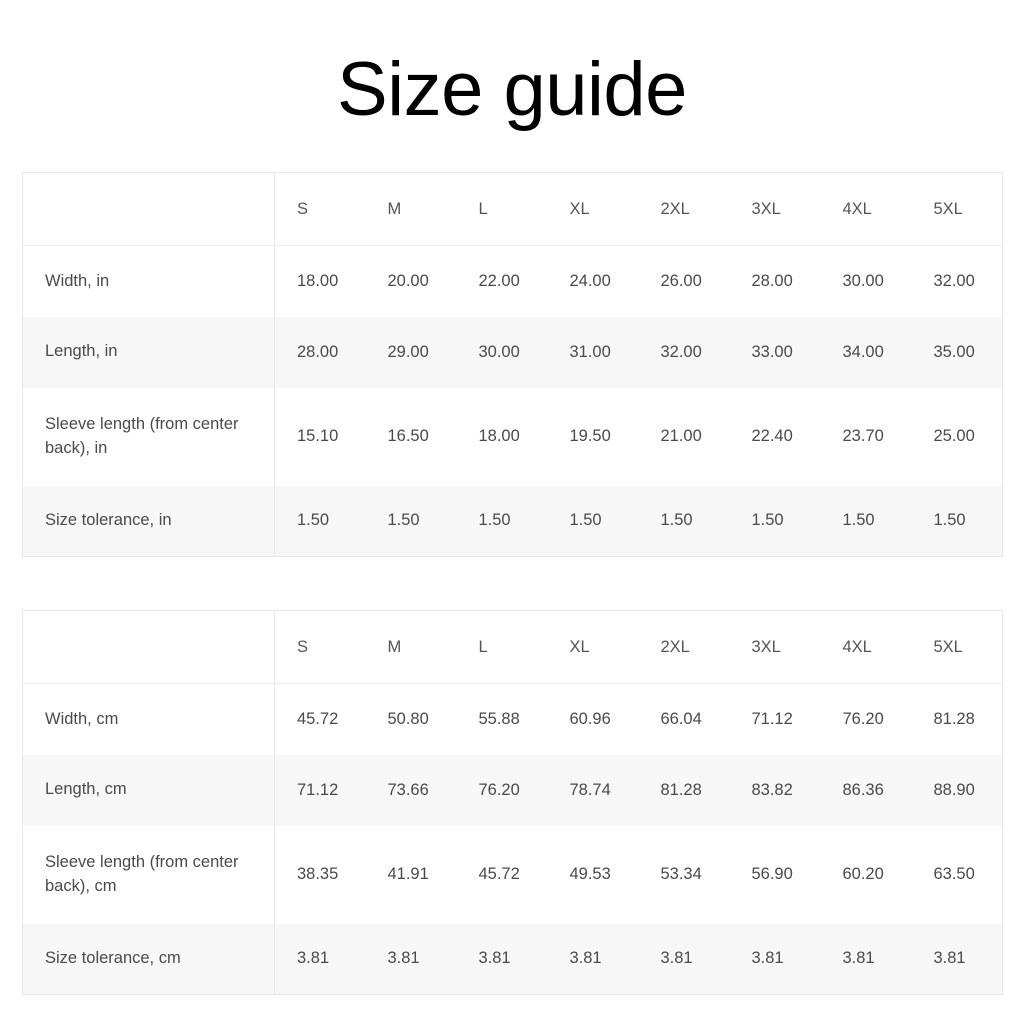  What do you see at coordinates (512, 89) in the screenshot?
I see `page-title: Size guide` at bounding box center [512, 89].